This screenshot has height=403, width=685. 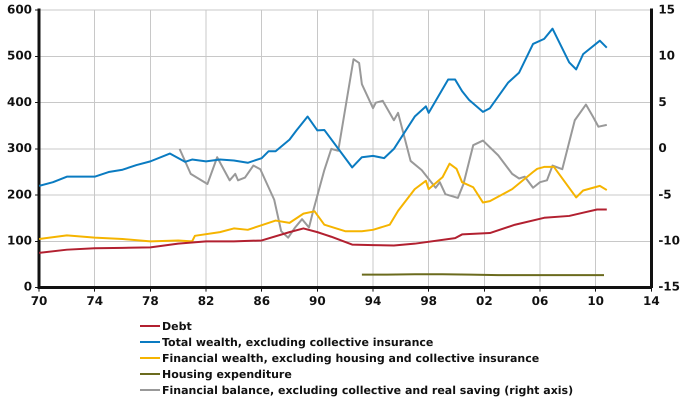 What do you see at coordinates (206, 301) in the screenshot?
I see `x-tick-label: 82` at bounding box center [206, 301].